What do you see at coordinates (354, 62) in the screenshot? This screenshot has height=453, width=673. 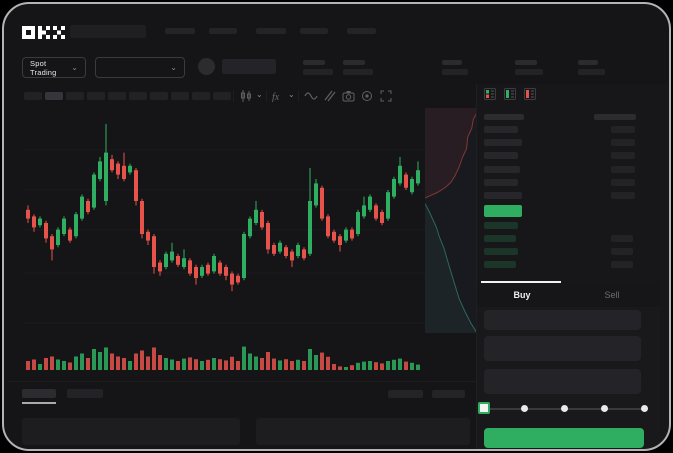 I see `ticker-stat-label` at bounding box center [354, 62].